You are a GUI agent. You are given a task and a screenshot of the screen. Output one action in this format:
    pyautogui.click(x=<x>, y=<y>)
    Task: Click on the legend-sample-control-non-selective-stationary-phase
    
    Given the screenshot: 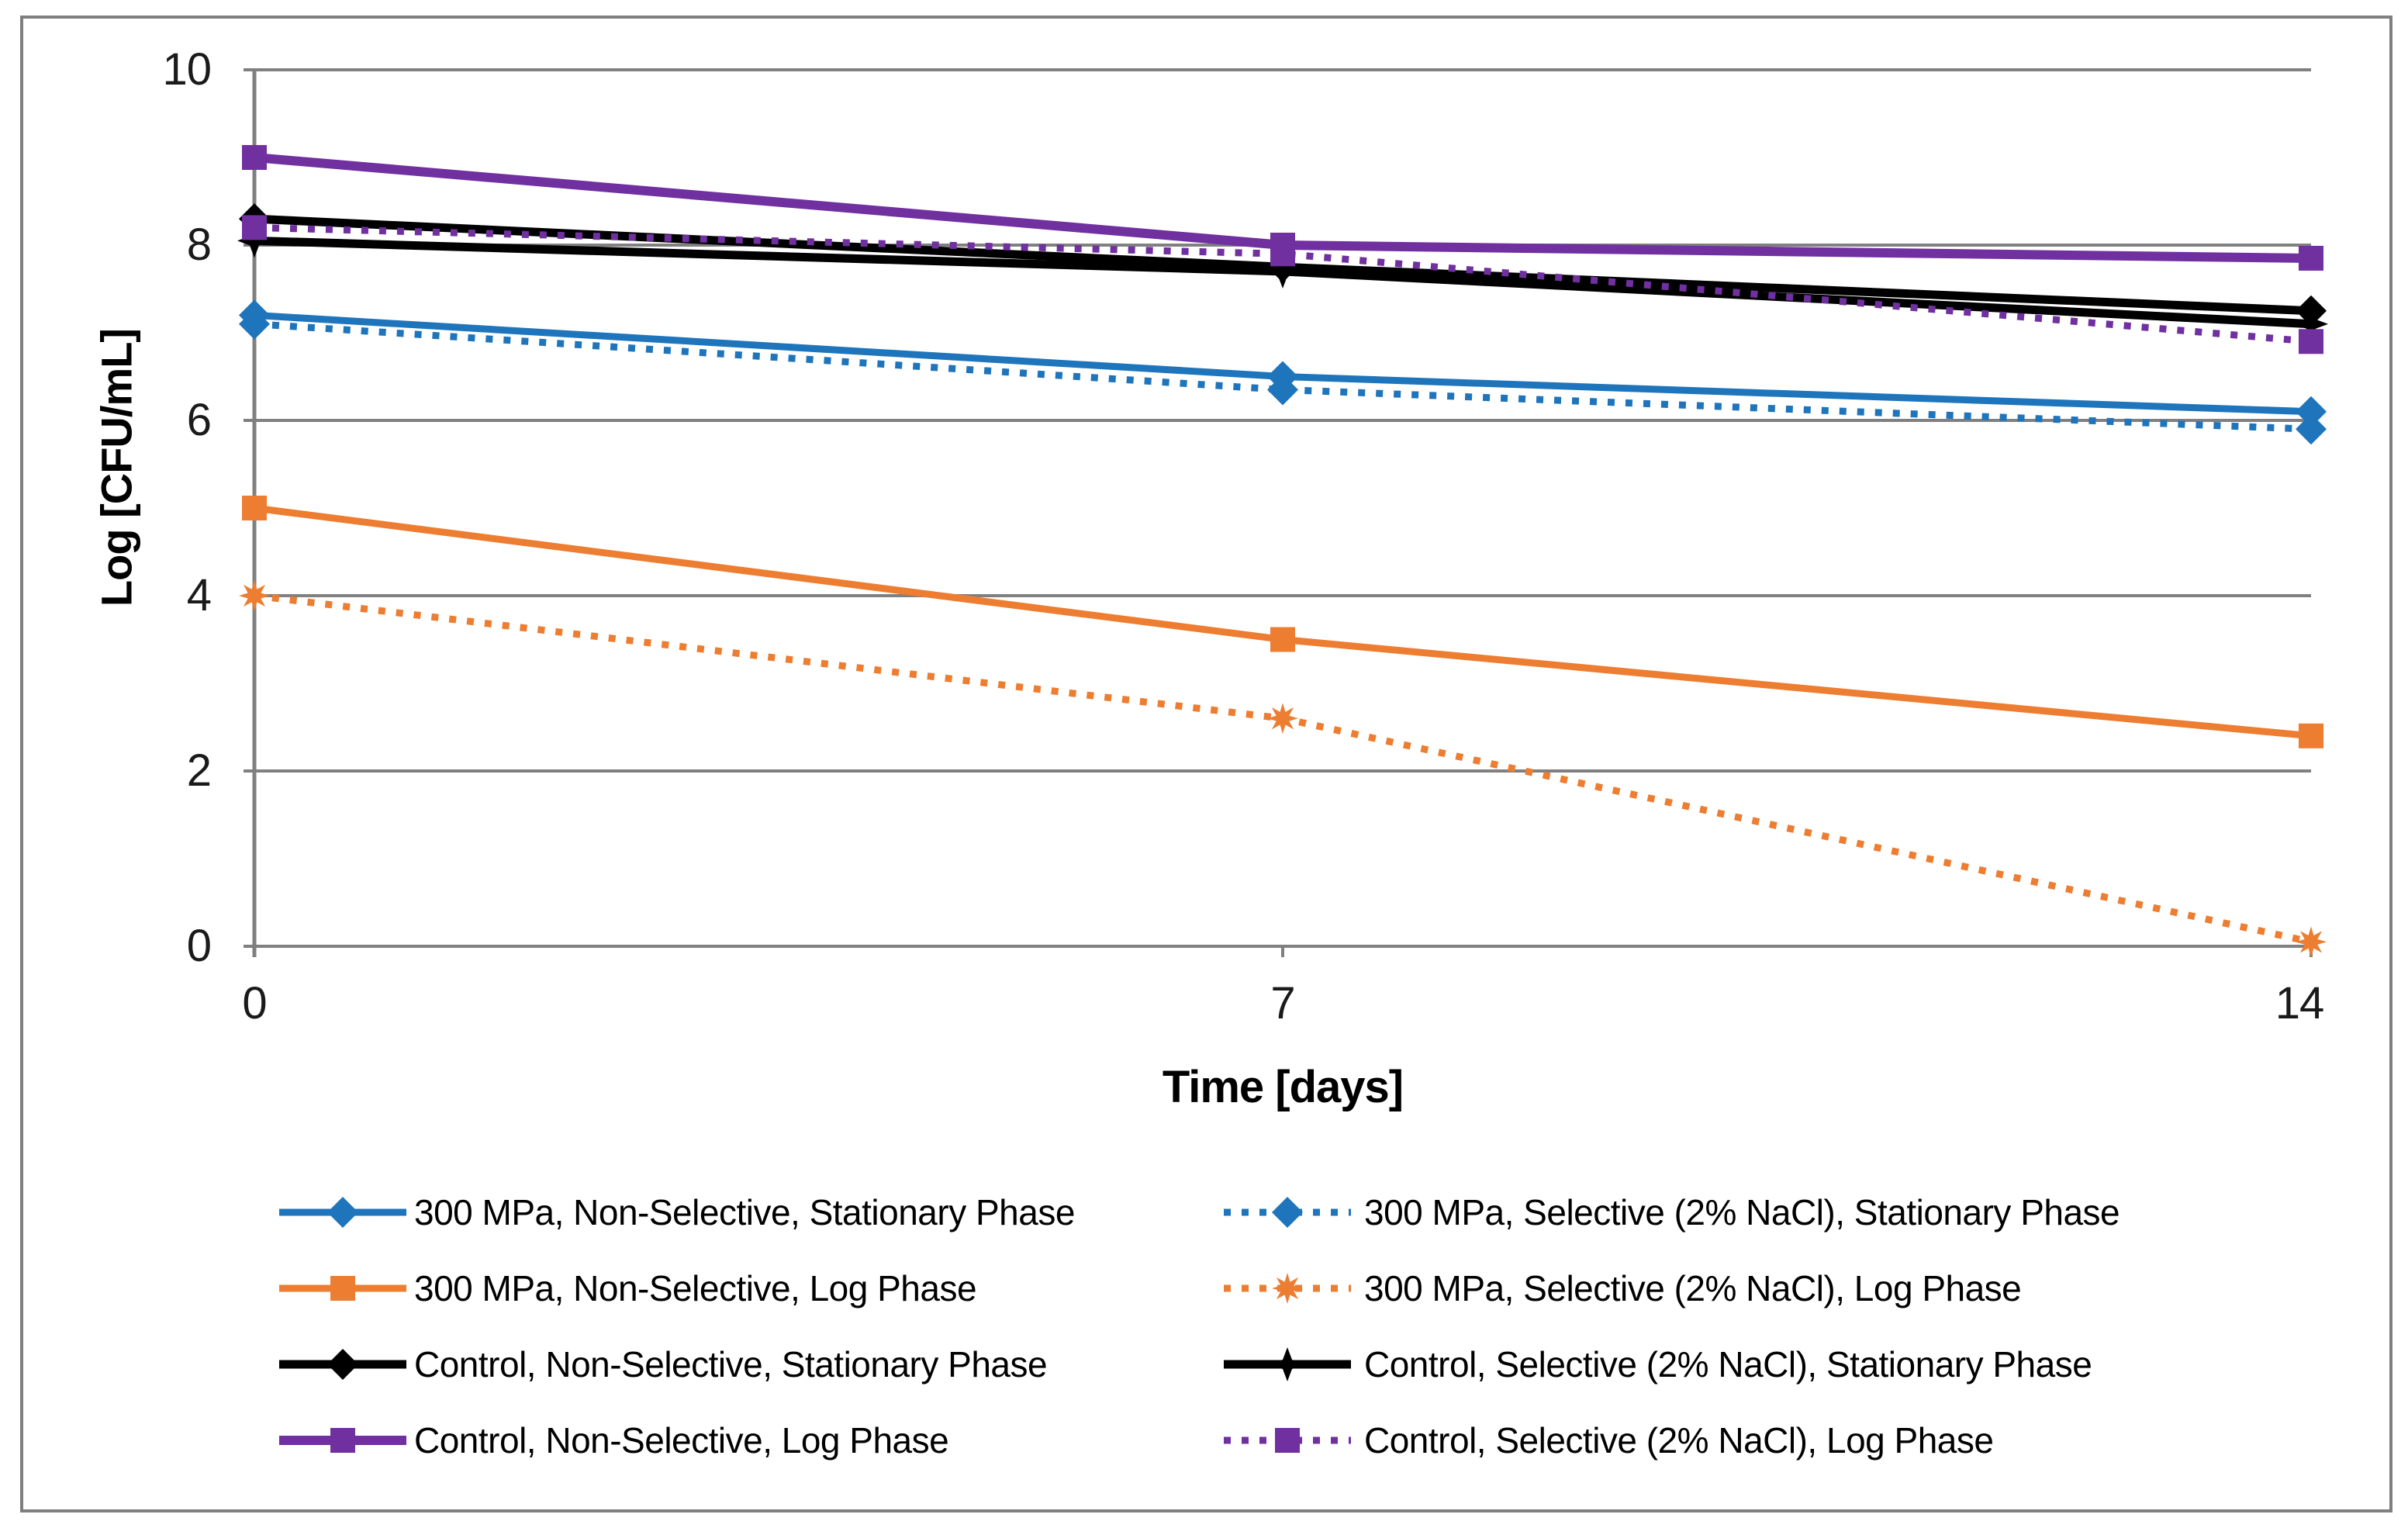 What is the action you would take?
    pyautogui.click(x=342, y=1364)
    